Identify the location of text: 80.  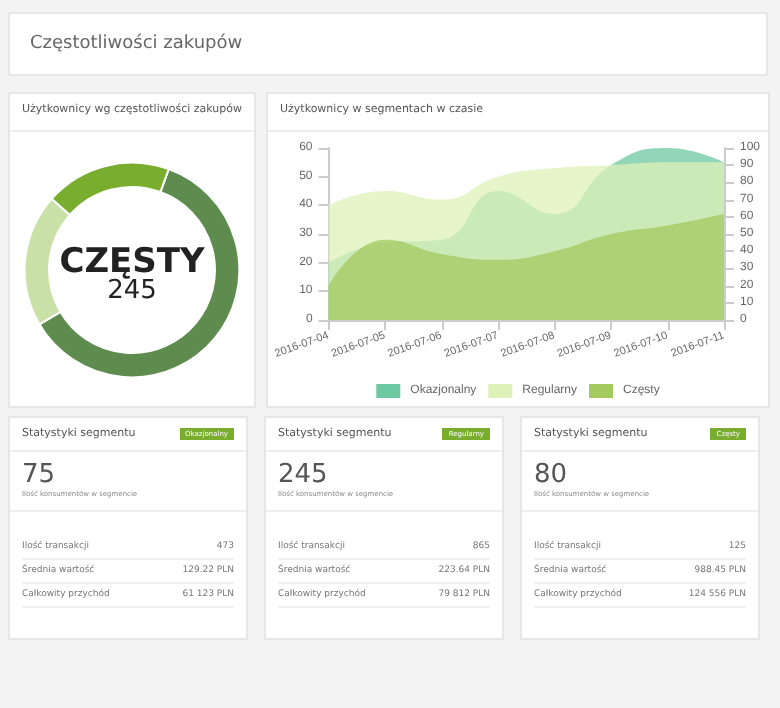
(552, 475).